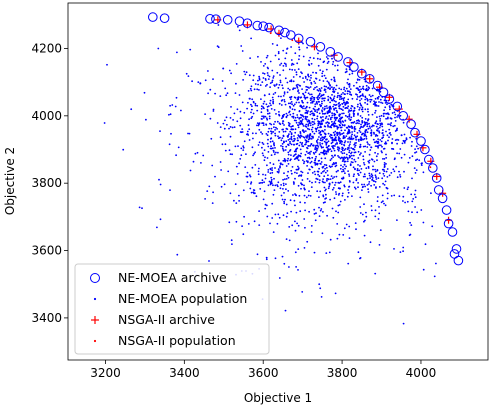 The image size is (490, 410). I want to click on nsga-ii-archive-point, so click(399, 109).